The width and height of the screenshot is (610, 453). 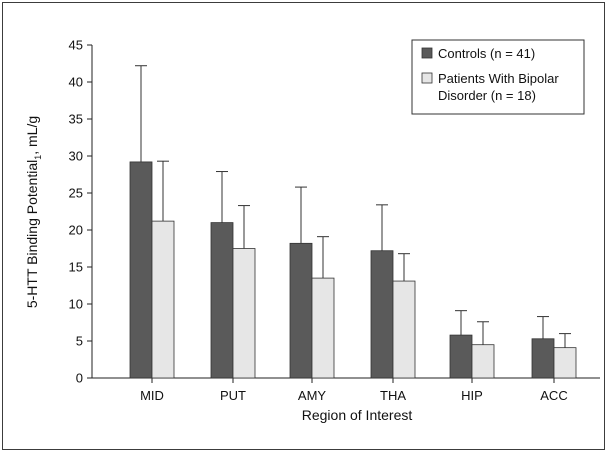 What do you see at coordinates (553, 395) in the screenshot?
I see `x-tick-label: ACC` at bounding box center [553, 395].